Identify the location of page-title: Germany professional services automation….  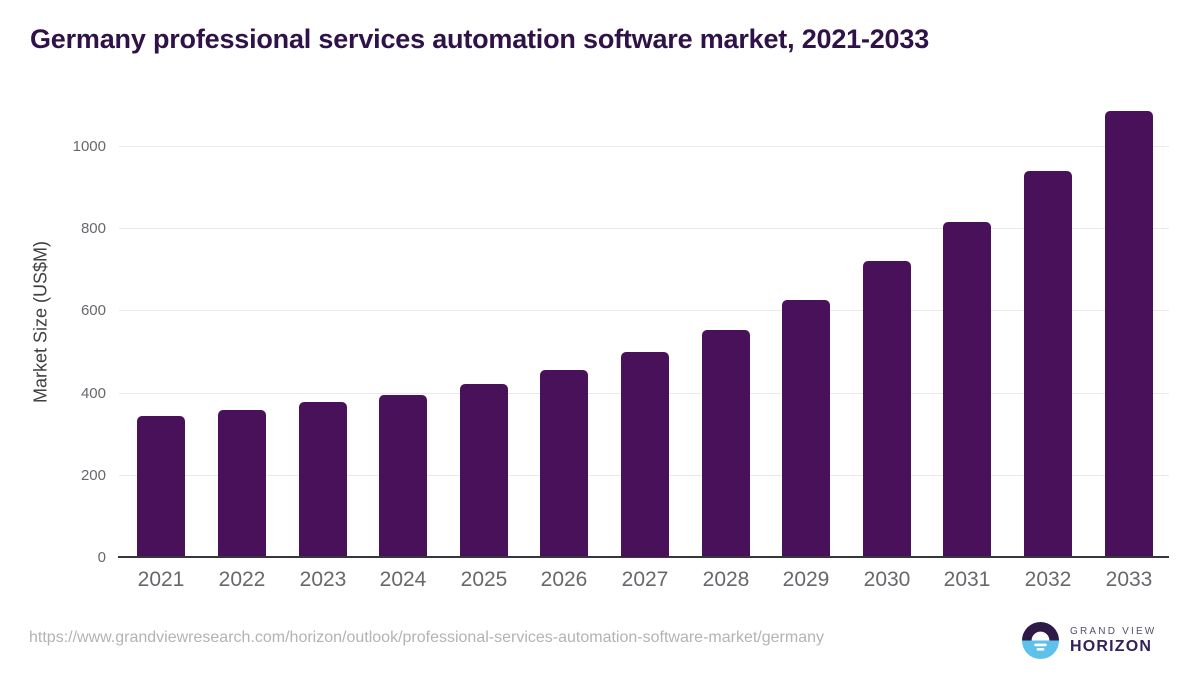
(480, 39).